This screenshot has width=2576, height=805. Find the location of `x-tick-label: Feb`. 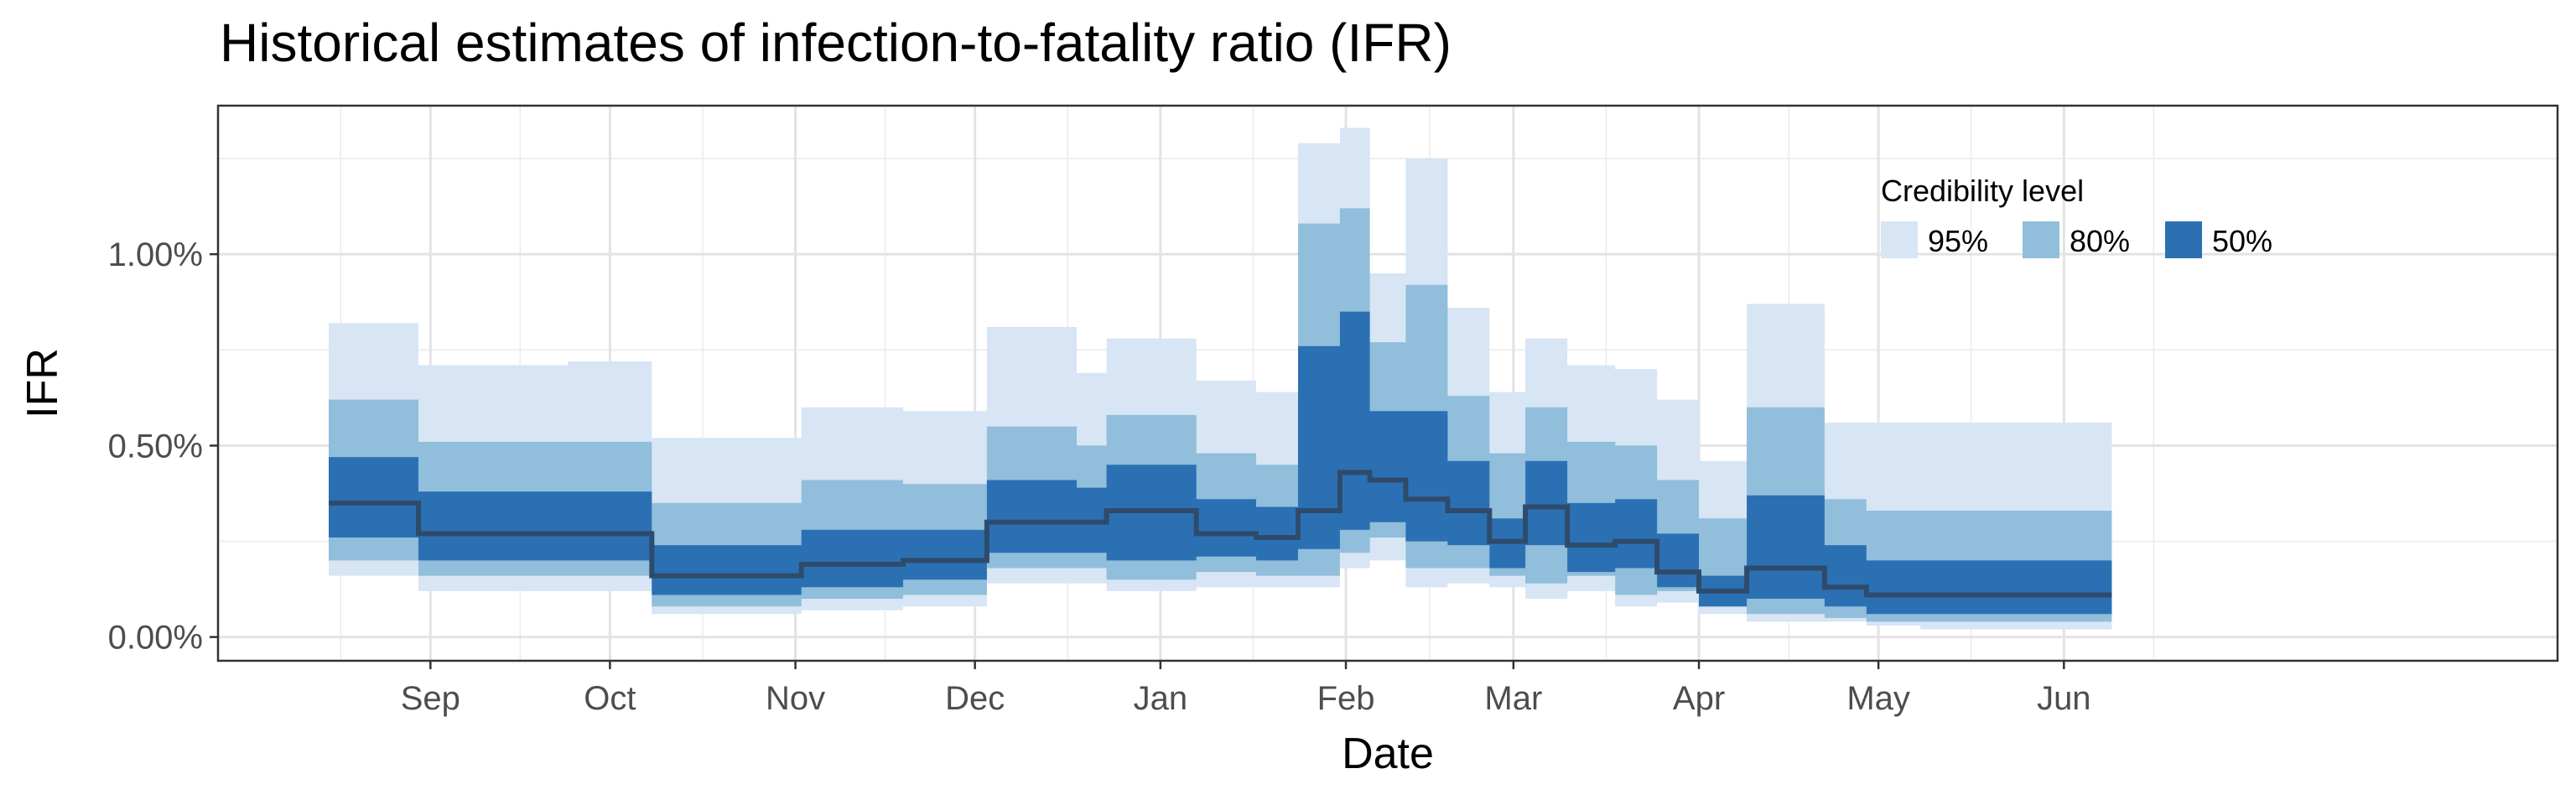

x-tick-label: Feb is located at coordinates (1346, 698).